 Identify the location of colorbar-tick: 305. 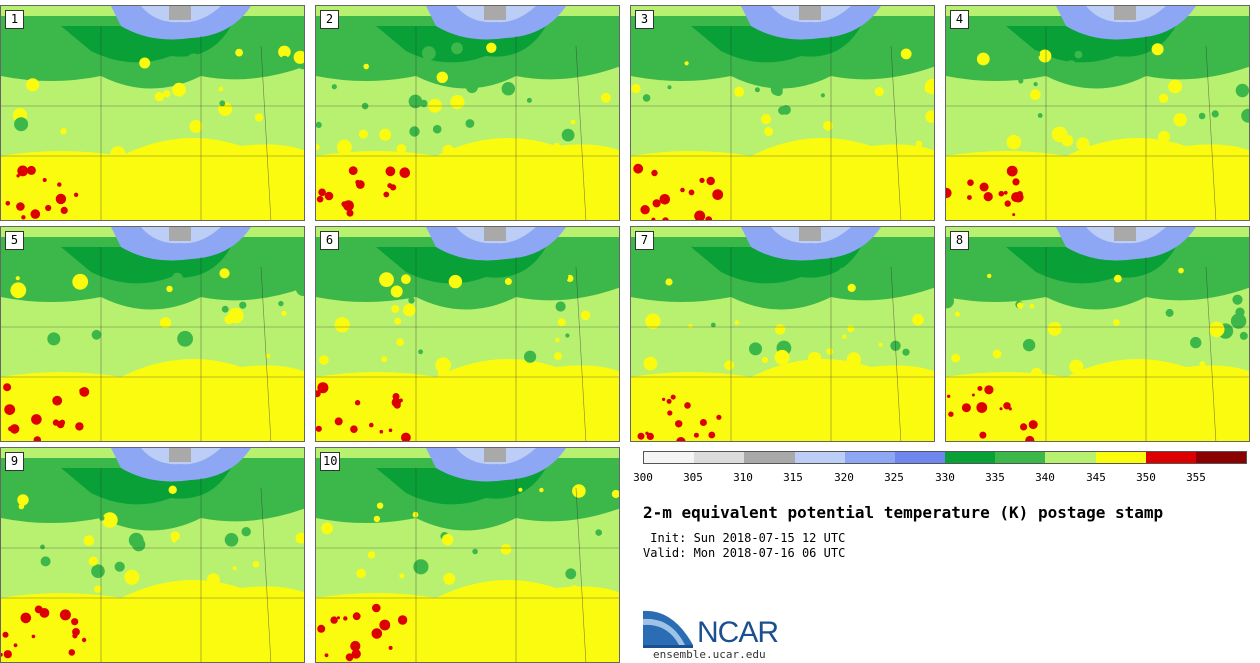
(693, 477).